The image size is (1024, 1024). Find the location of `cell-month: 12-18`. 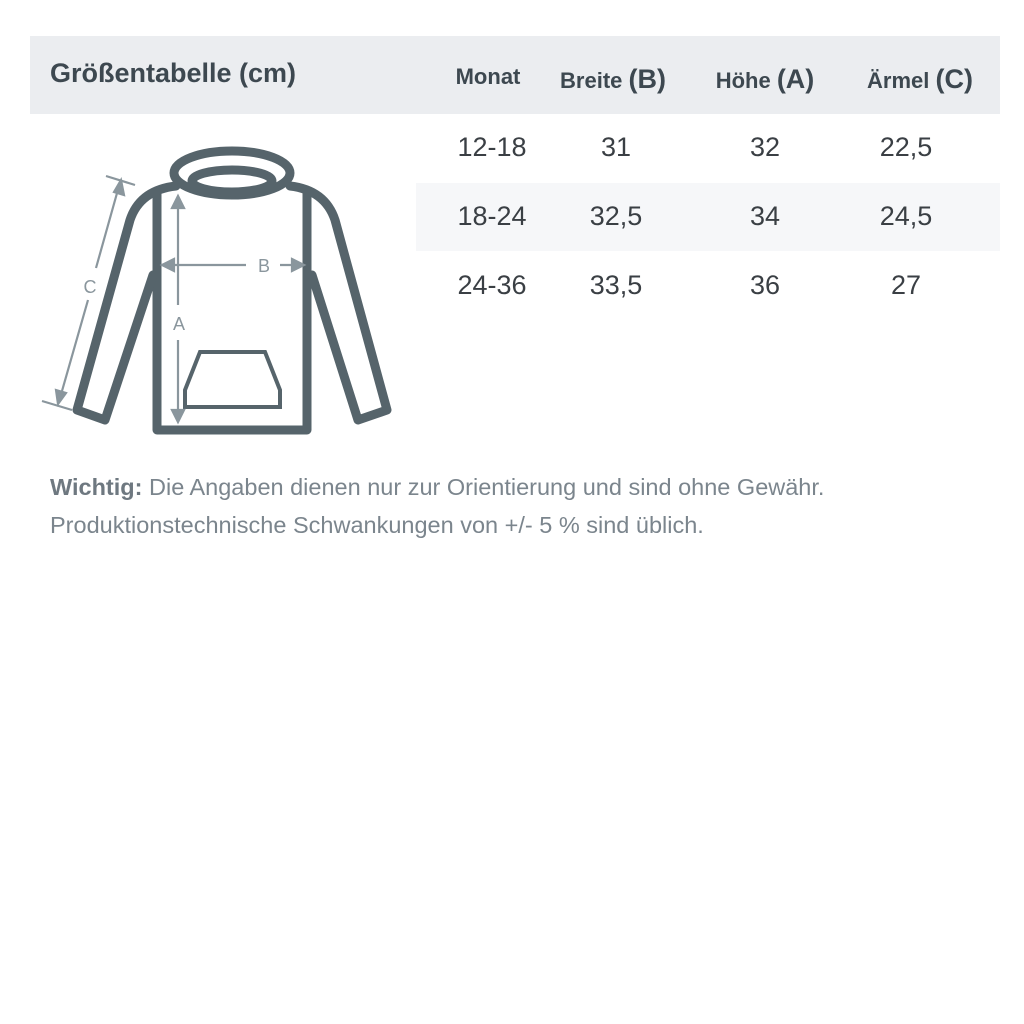

cell-month: 12-18 is located at coordinates (492, 147).